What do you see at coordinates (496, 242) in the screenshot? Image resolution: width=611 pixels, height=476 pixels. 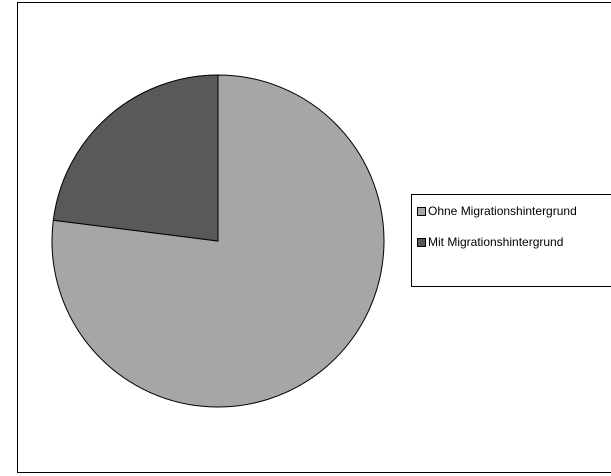 I see `legend-label-mit: Mit Migrationshintergrund` at bounding box center [496, 242].